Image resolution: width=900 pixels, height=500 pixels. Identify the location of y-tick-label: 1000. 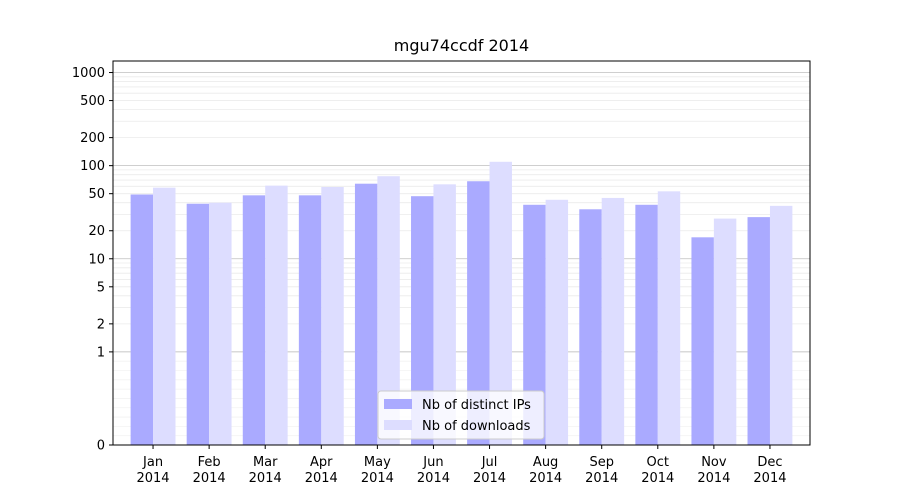
(88, 73).